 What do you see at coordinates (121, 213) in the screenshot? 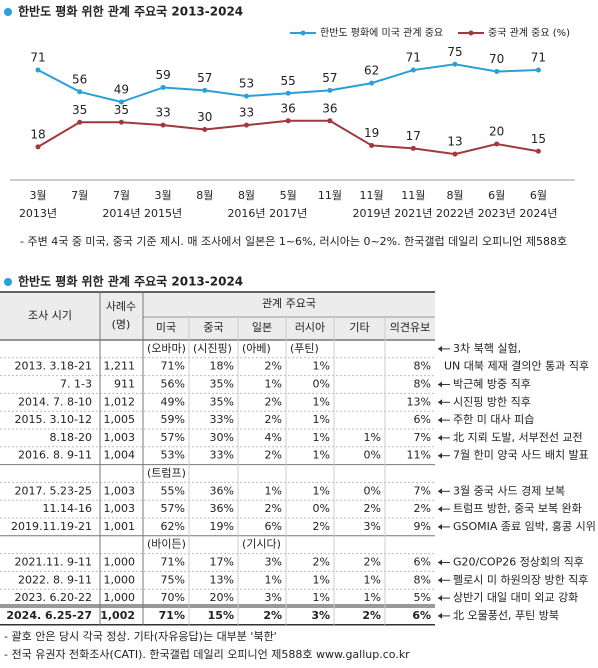
I see `x-tick-year: 2014년` at bounding box center [121, 213].